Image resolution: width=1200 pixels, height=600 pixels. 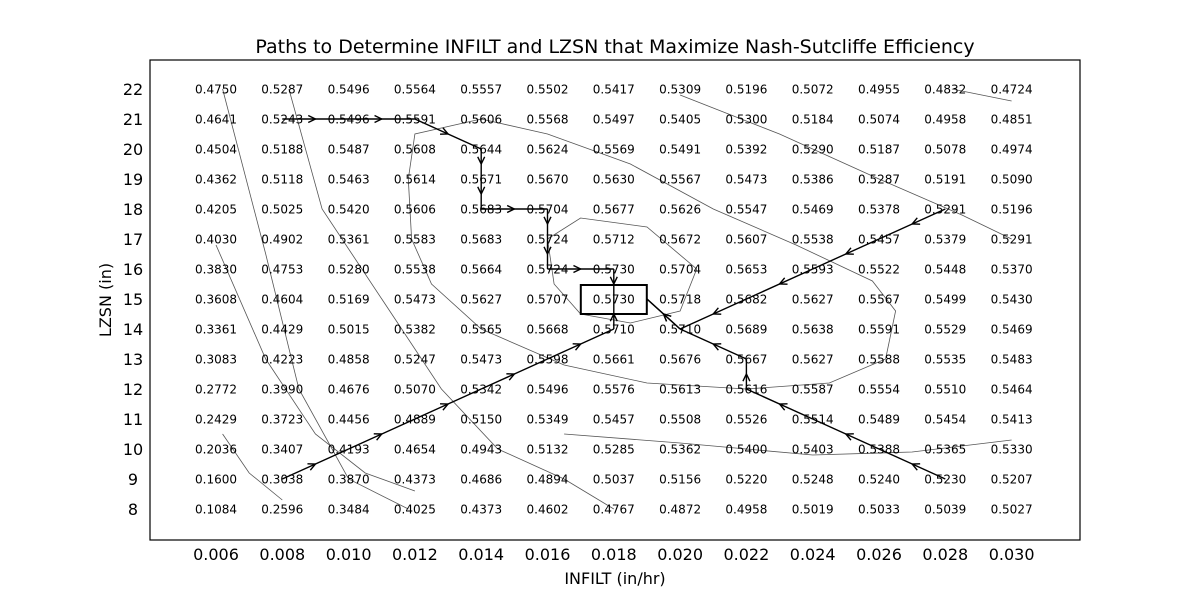 I want to click on cell-value: 0.4205, so click(x=216, y=210).